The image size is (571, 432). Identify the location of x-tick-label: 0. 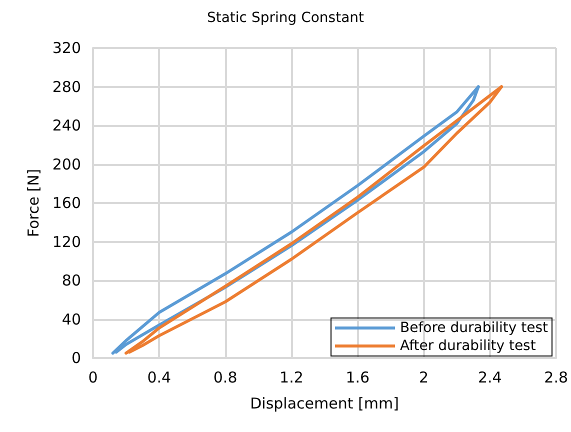
(93, 377).